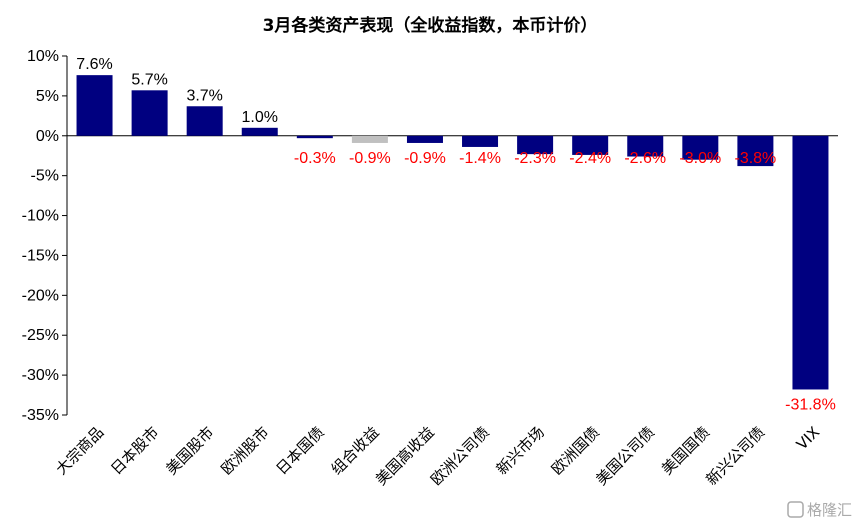  What do you see at coordinates (189, 450) in the screenshot?
I see `x-tick-label: 美国股市` at bounding box center [189, 450].